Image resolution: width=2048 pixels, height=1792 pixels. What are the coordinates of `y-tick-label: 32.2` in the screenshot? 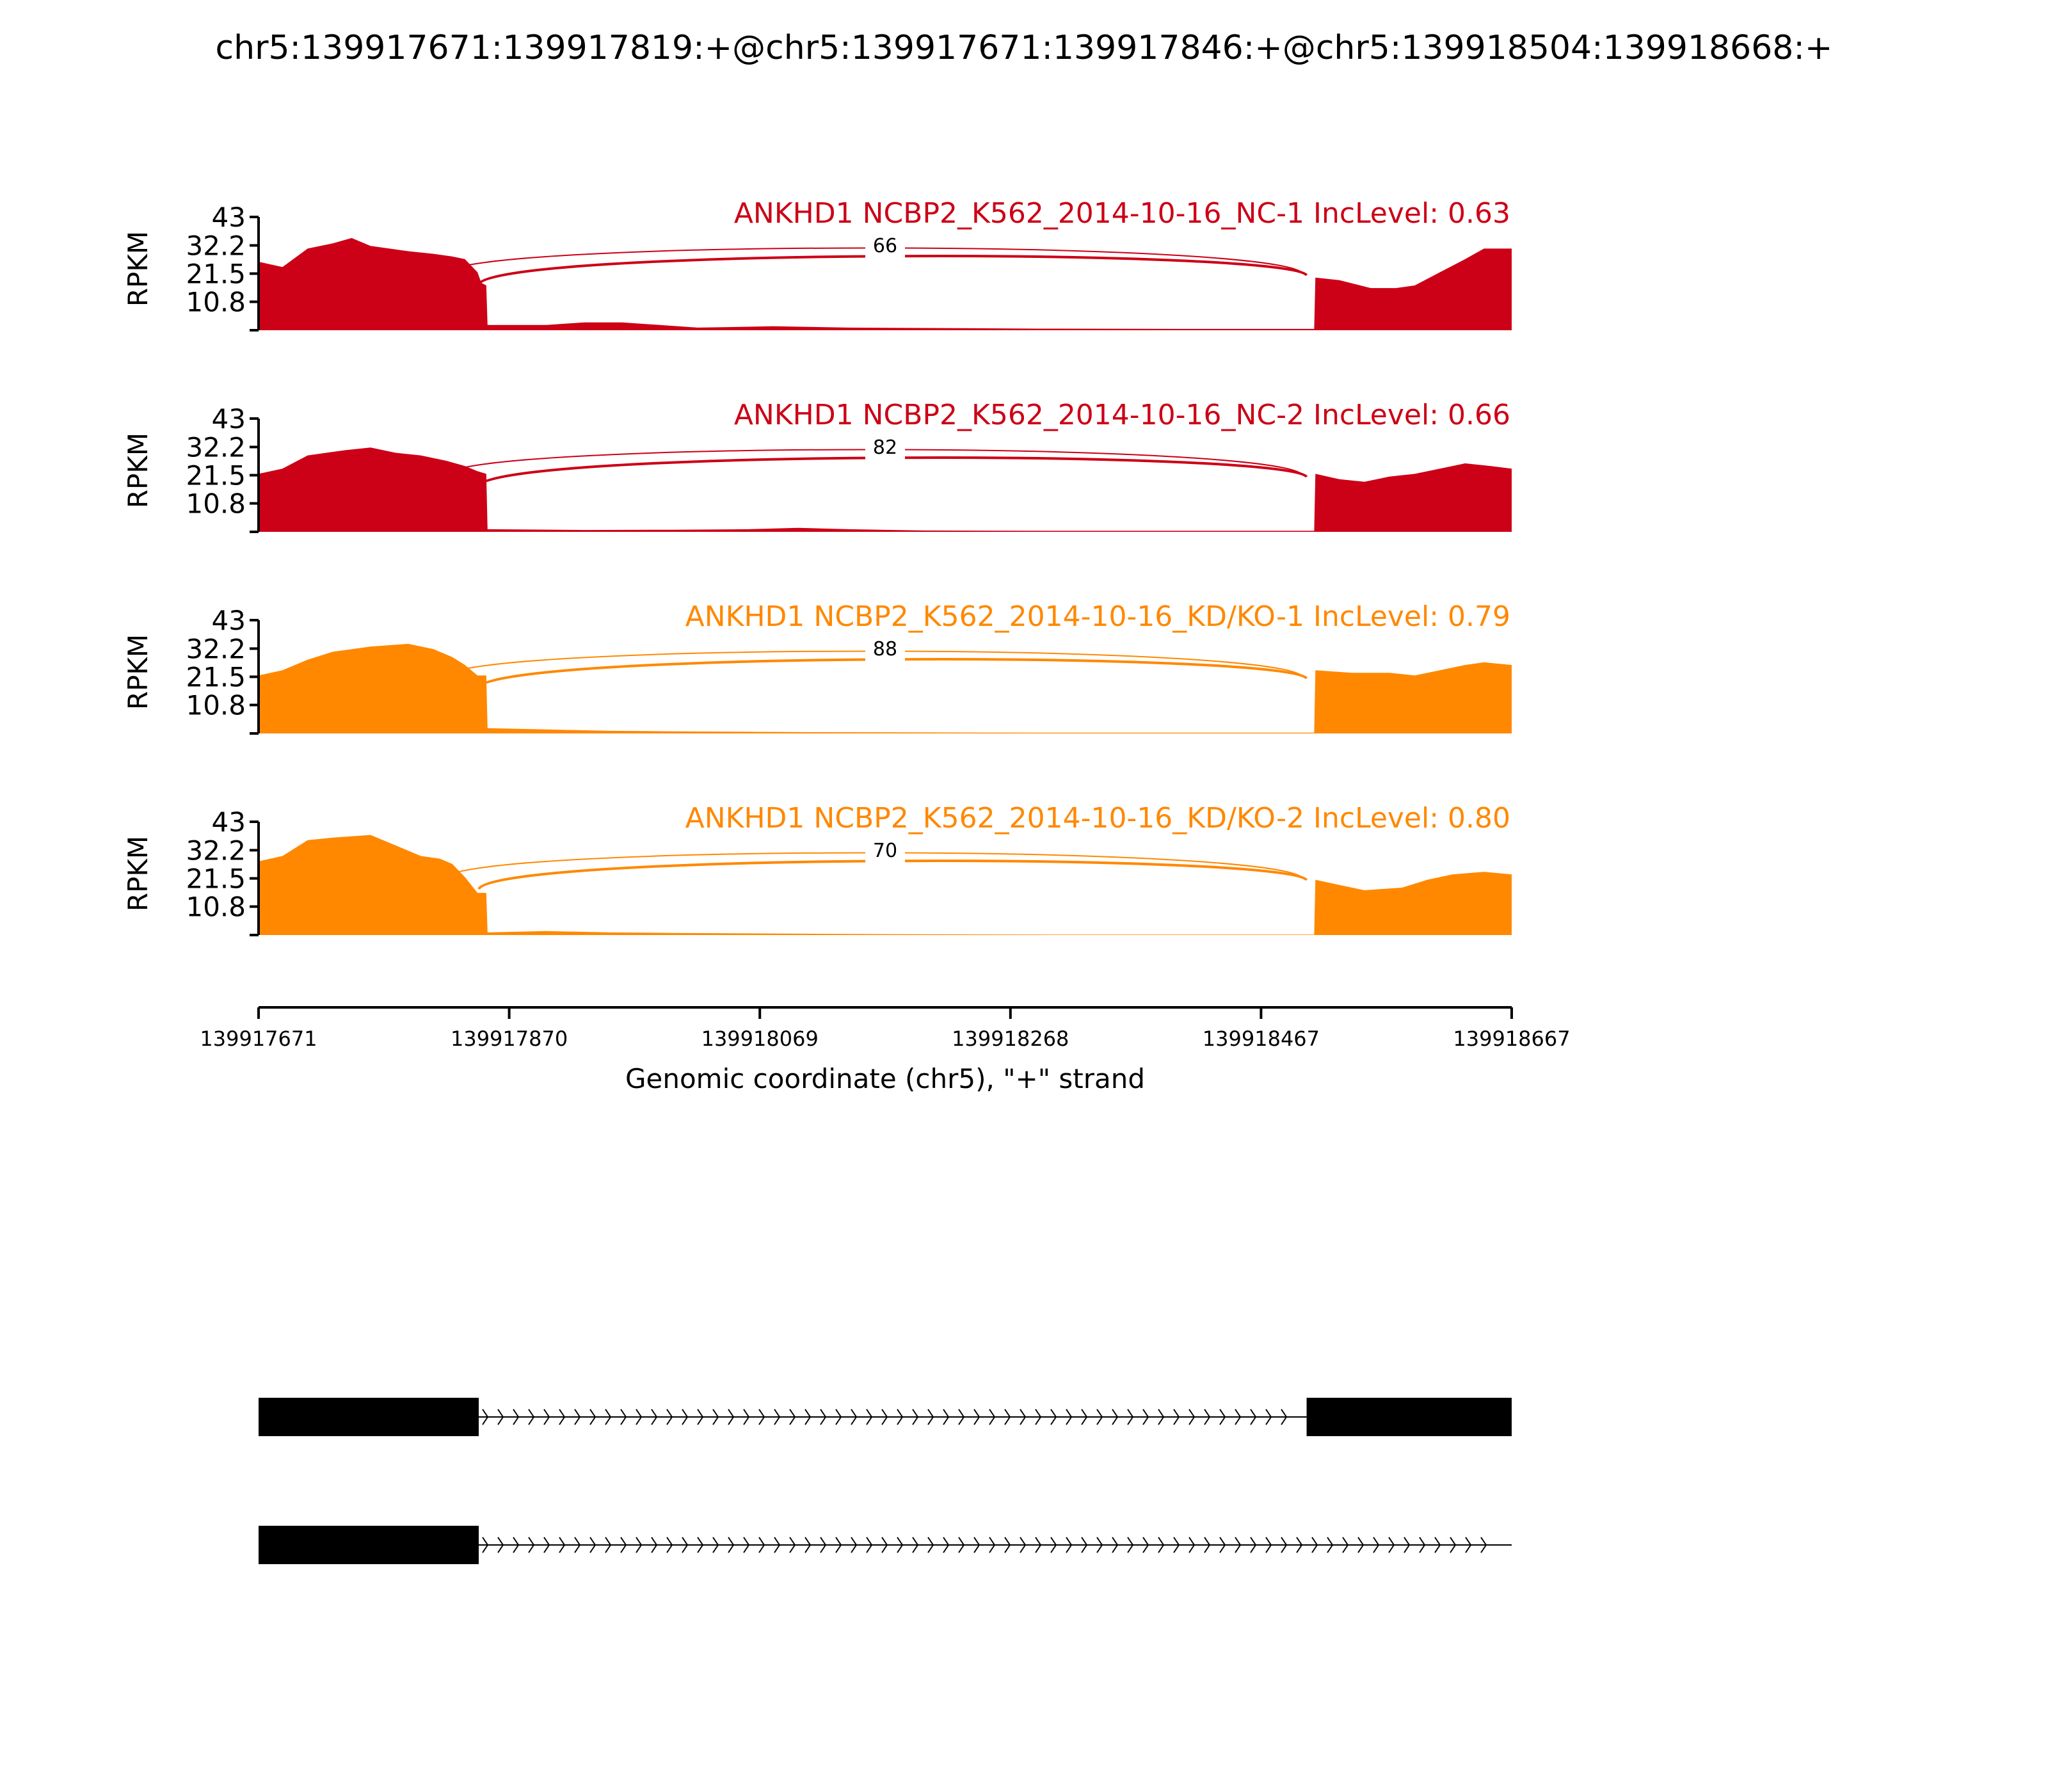 It's located at (216, 245).